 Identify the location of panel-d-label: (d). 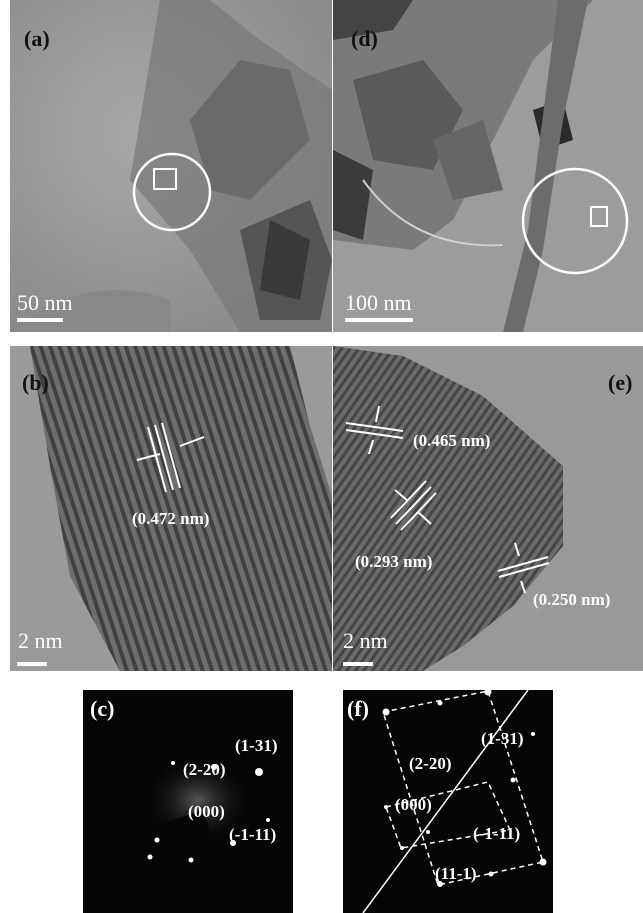
(364, 38).